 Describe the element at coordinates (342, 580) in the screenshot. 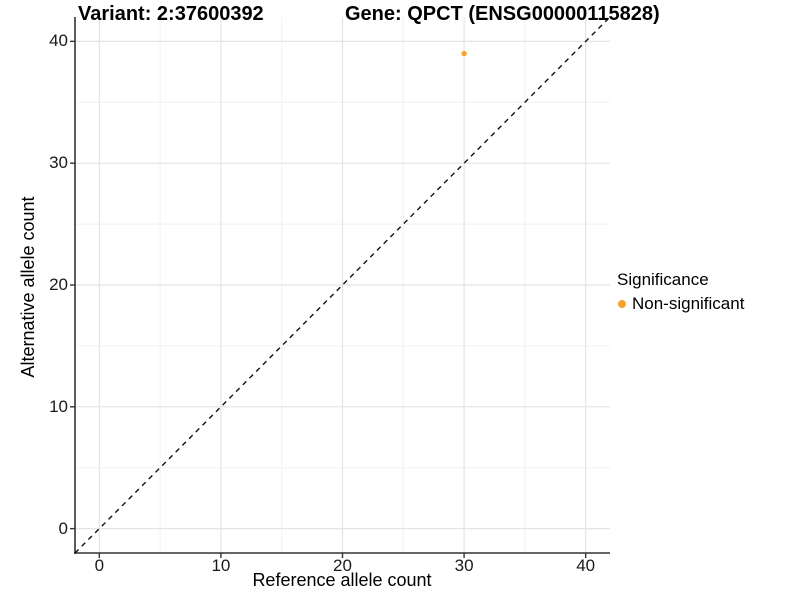

I see `x-axis-title: Reference allele count` at that location.